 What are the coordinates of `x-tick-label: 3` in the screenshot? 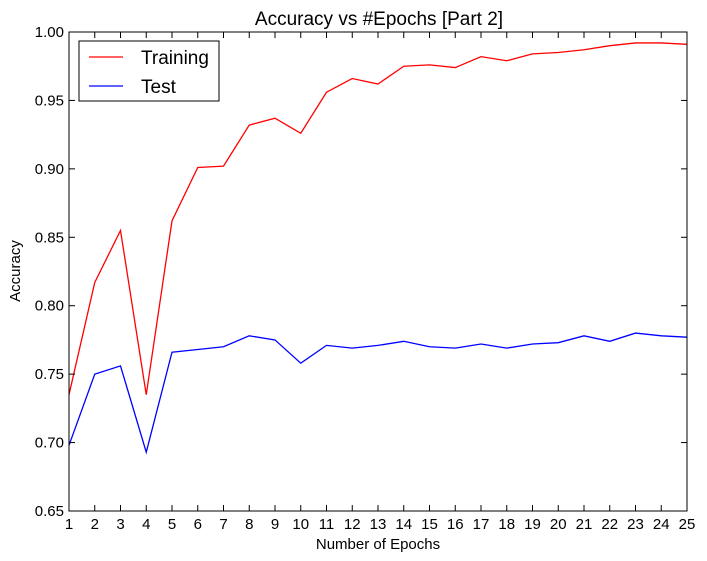 It's located at (120, 524).